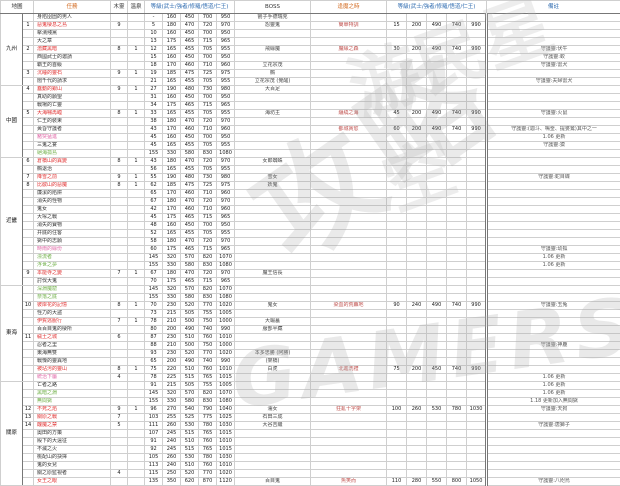 Image resolution: width=620 pixels, height=486 pixels. What do you see at coordinates (172, 314) in the screenshot?
I see `level-cell: 215` at bounding box center [172, 314].